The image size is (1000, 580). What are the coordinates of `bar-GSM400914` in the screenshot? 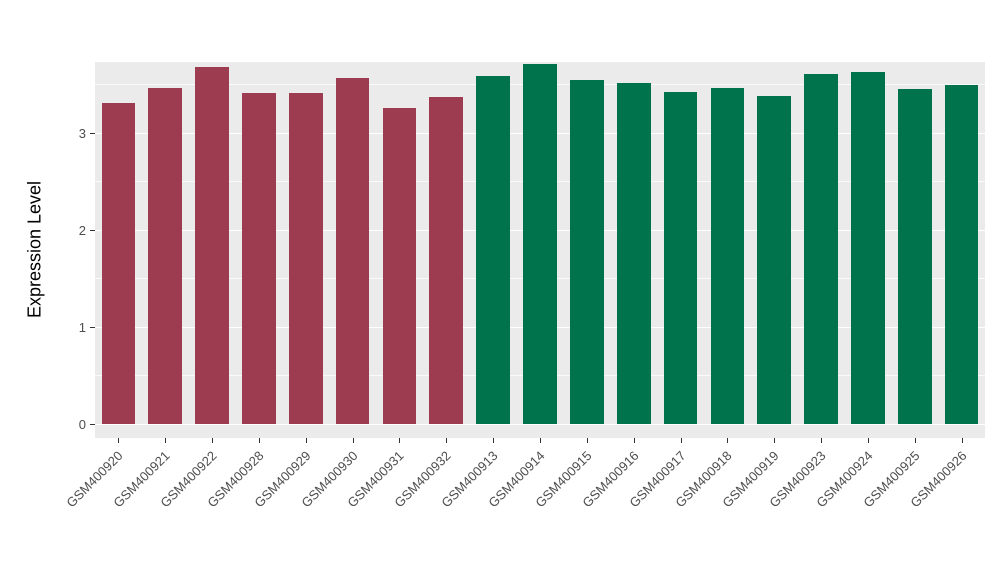 It's located at (540, 243).